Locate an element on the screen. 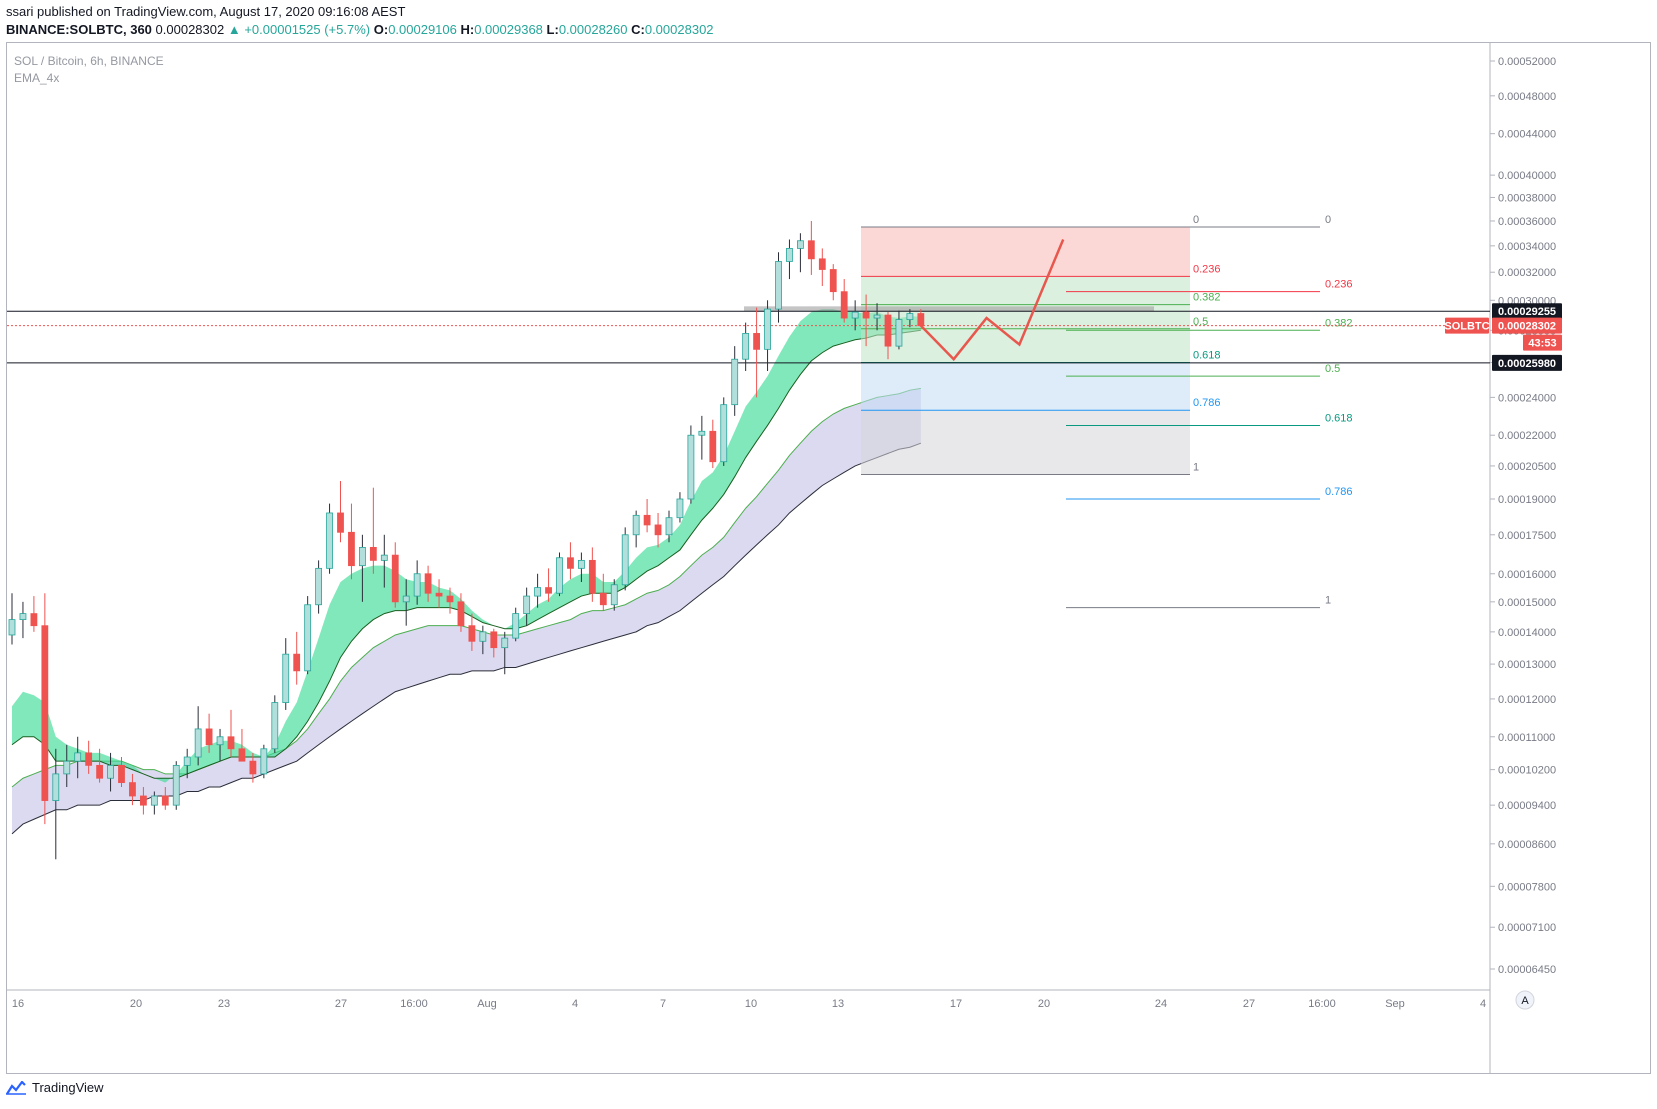 This screenshot has height=1109, width=1657. indicator-label: EMA_4x is located at coordinates (37, 78).